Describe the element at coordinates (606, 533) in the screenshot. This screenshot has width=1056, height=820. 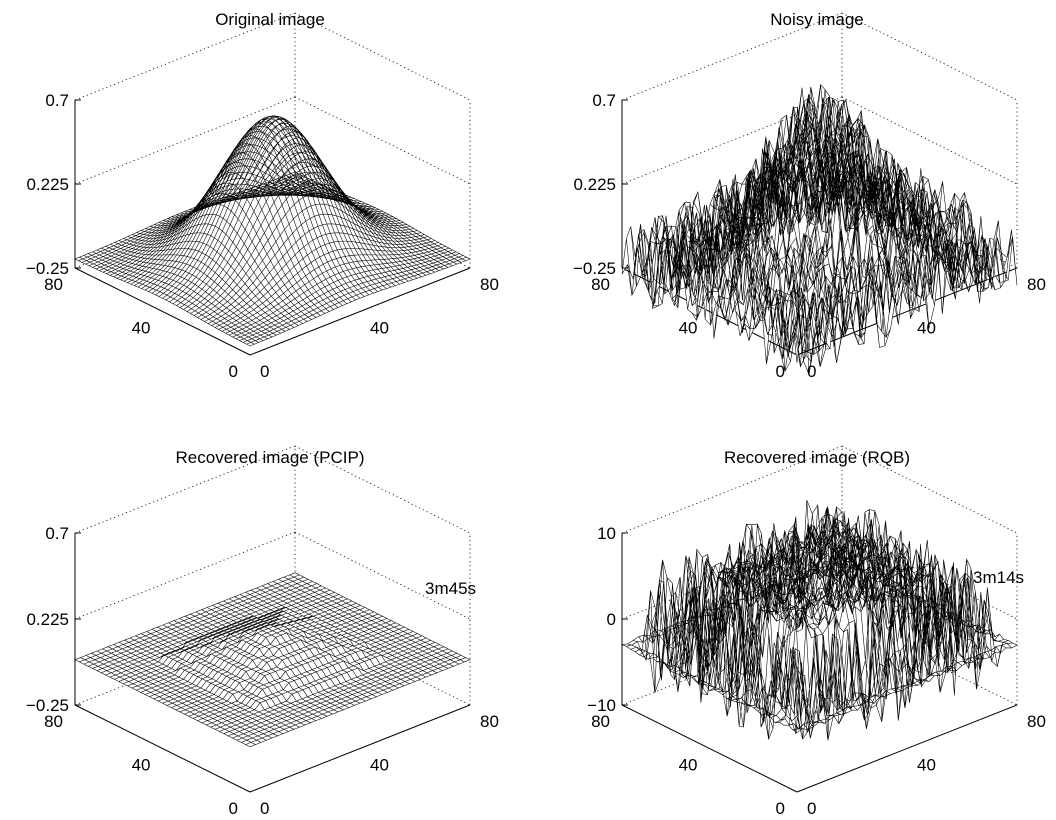
I see `z-tick-label: 10` at that location.